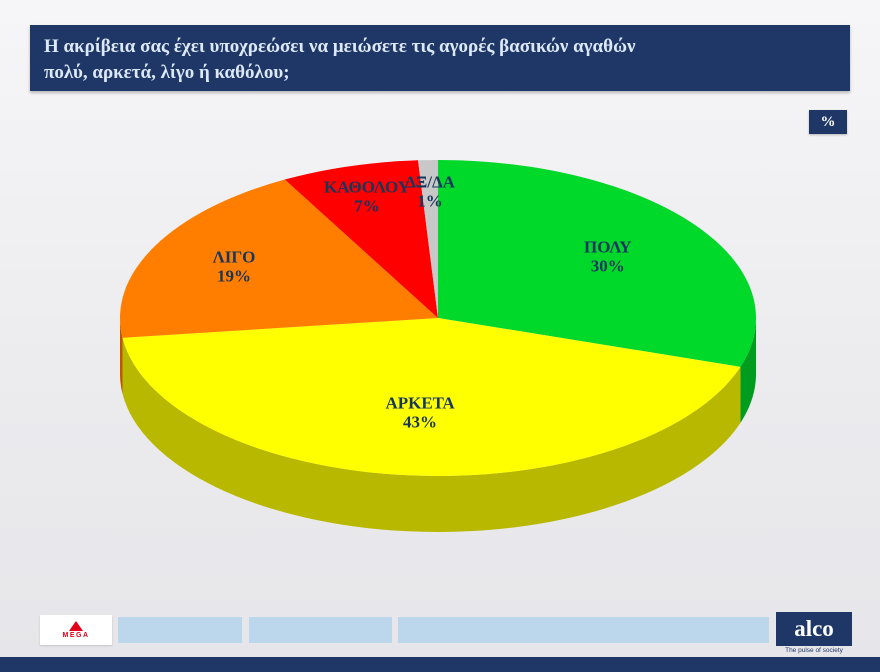 Image resolution: width=880 pixels, height=672 pixels. I want to click on alco-logo-text: alco, so click(814, 628).